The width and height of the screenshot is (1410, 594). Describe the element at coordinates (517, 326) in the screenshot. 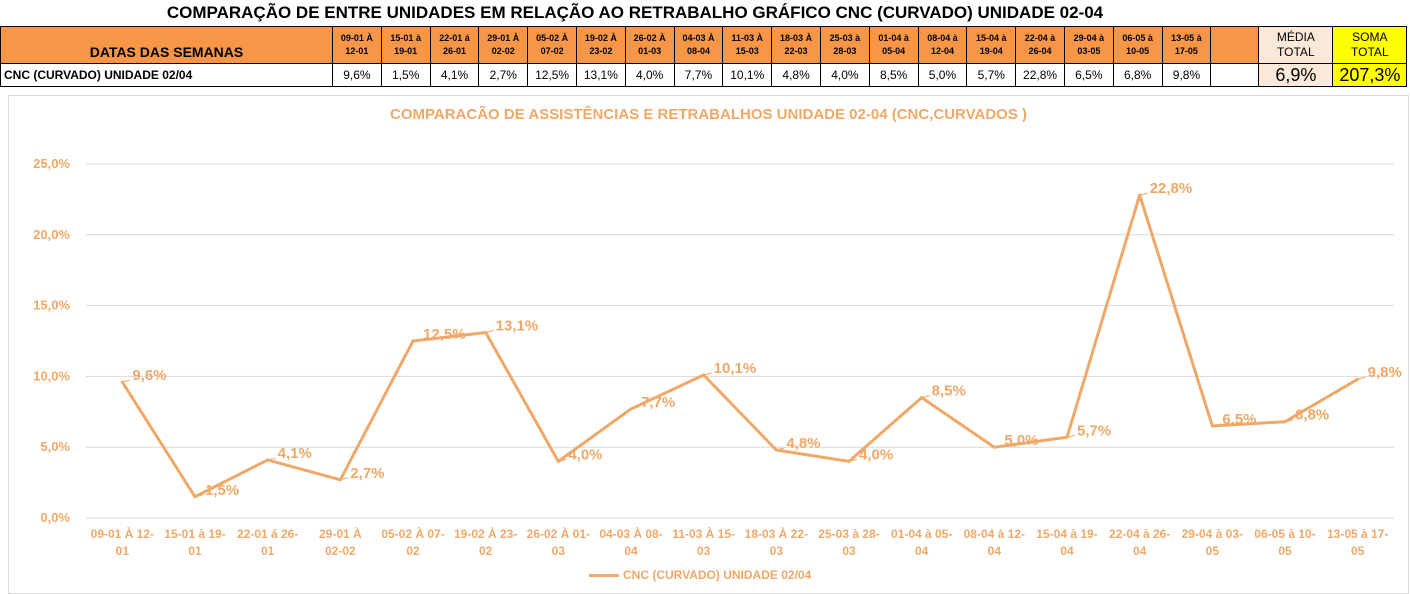

I see `data-label: 13,1%` at that location.